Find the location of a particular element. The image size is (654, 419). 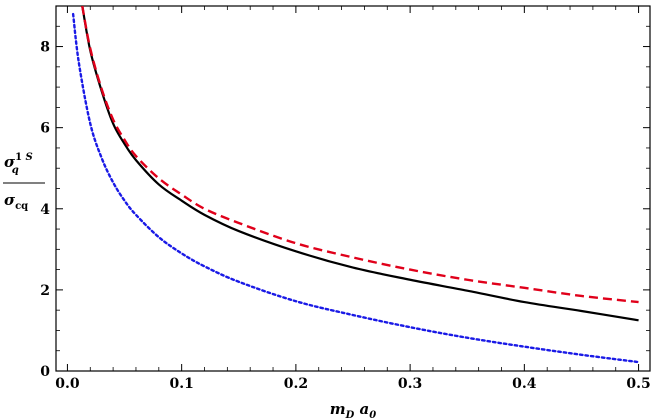

x-tick-labels: 0.0 0.1 0.2 0.3 0.4 0.5 is located at coordinates (353, 384).